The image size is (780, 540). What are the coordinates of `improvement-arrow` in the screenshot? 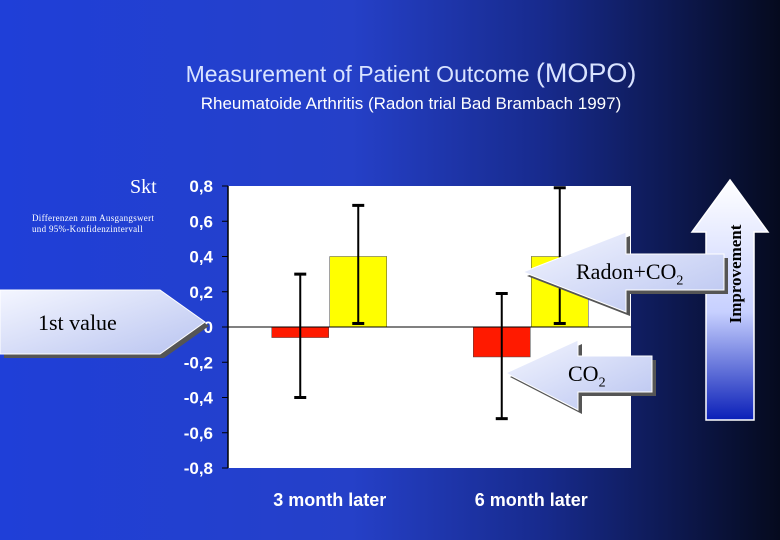 It's located at (730, 299).